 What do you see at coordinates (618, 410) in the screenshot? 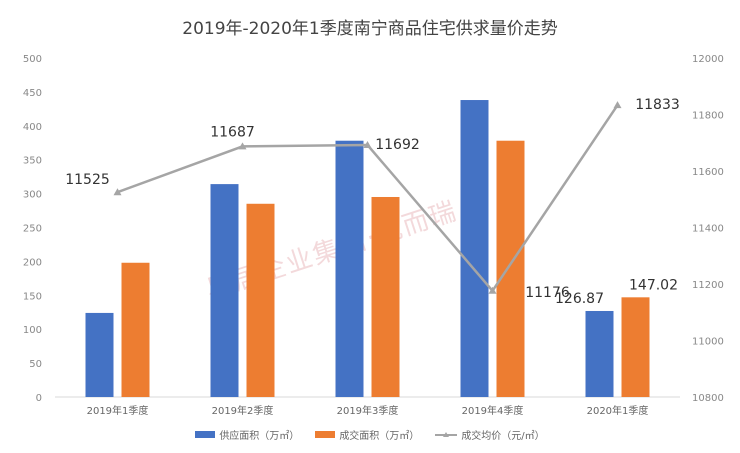
I see `x-tick-label: 2020年1季度` at bounding box center [618, 410].